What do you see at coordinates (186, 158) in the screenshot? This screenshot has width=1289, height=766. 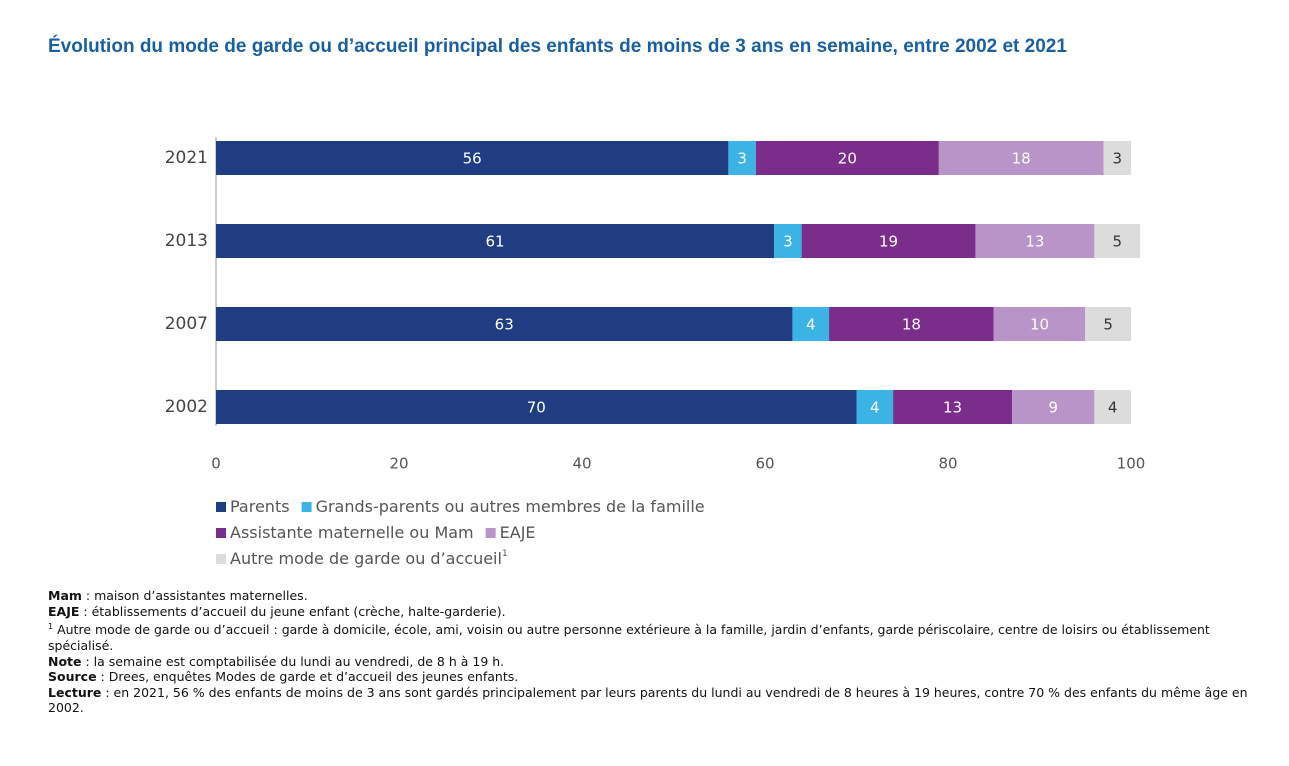 I see `y-tick-label: 2021` at bounding box center [186, 158].